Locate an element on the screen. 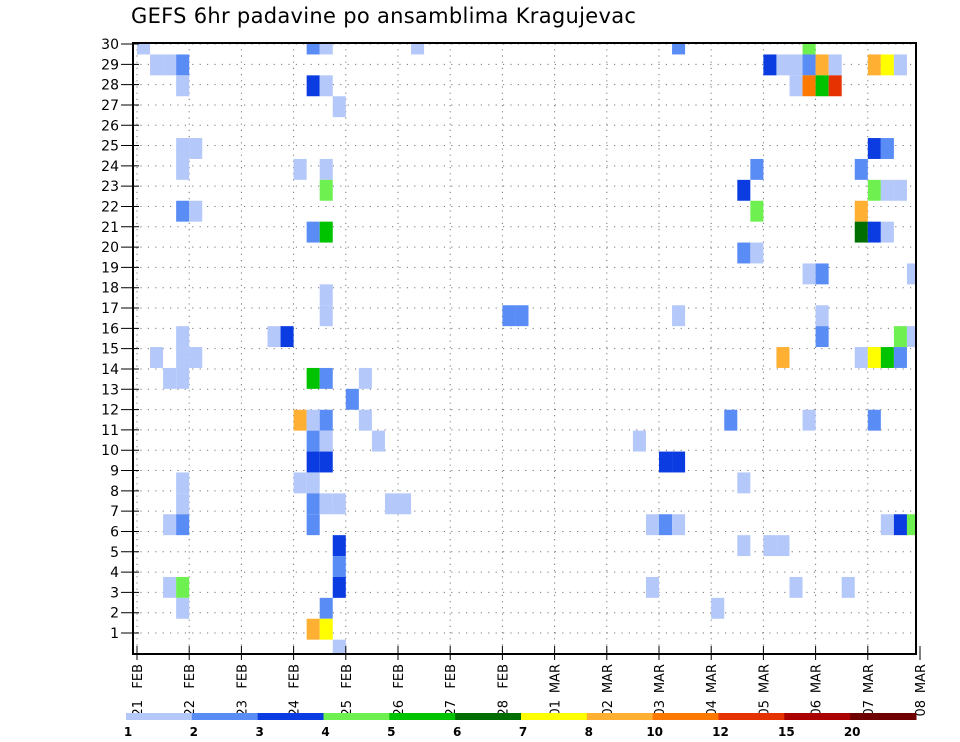  y-tick-label: 5 is located at coordinates (114, 553).